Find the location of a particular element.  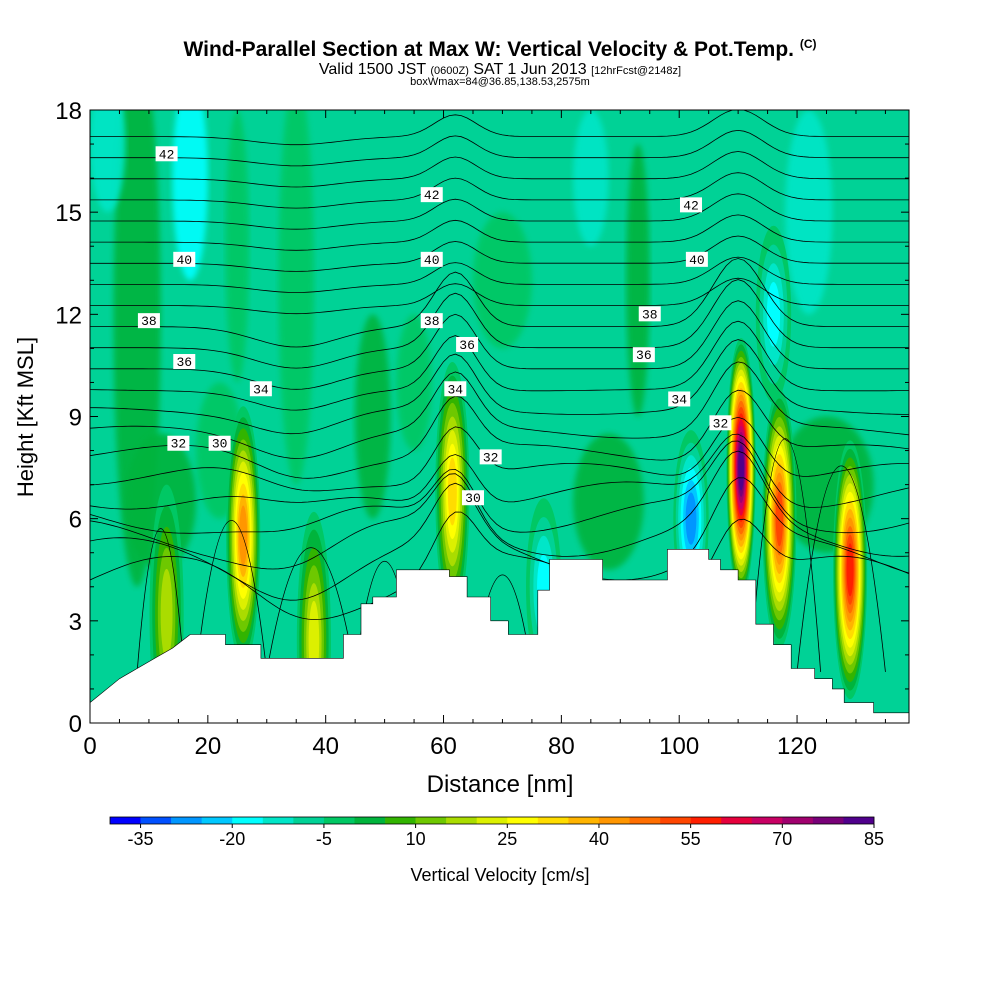

isentrope-label: 38 is located at coordinates (148, 321).